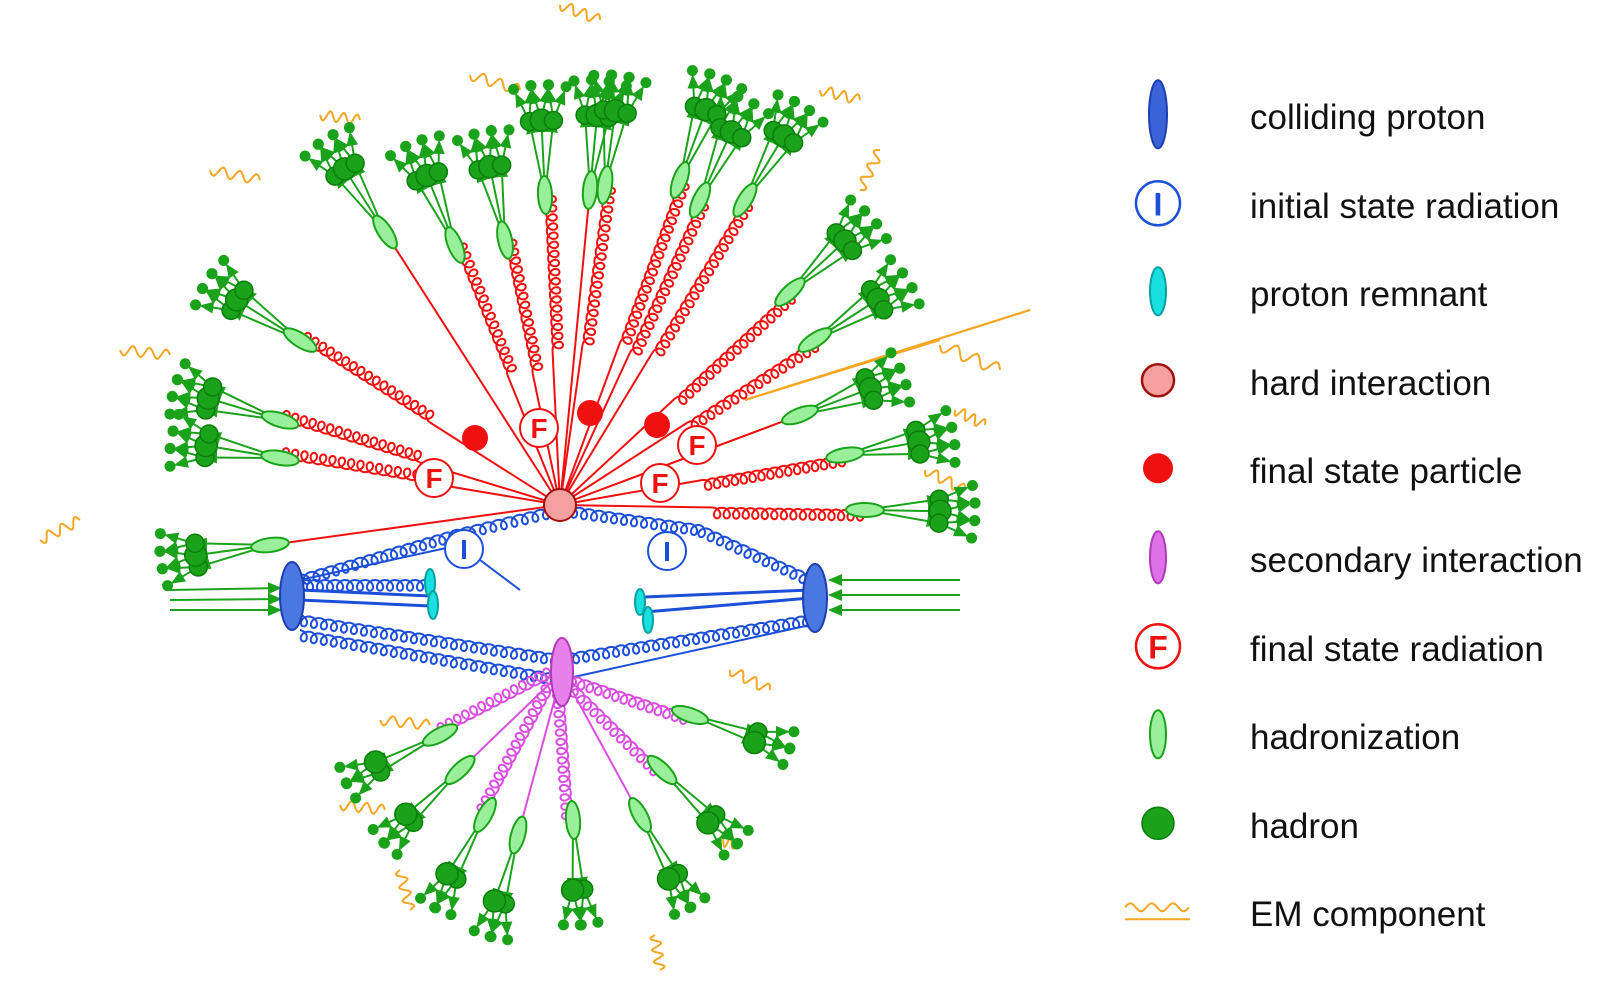  I want to click on legend-label: colliding proton, so click(1368, 117).